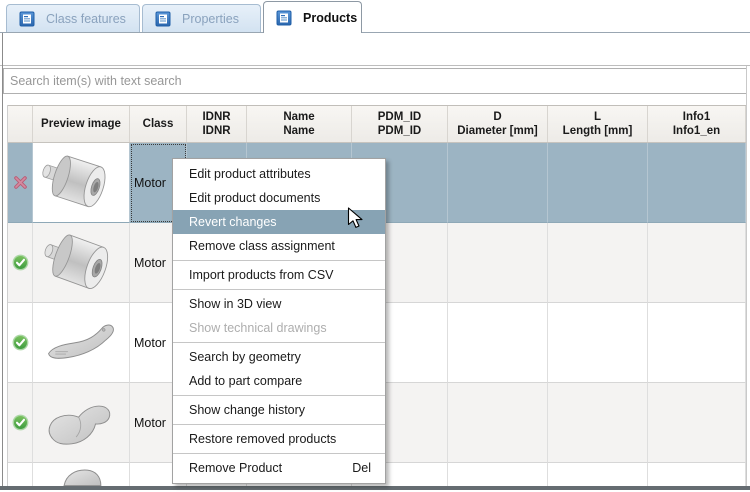  I want to click on tabbar-border, so click(375, 32).